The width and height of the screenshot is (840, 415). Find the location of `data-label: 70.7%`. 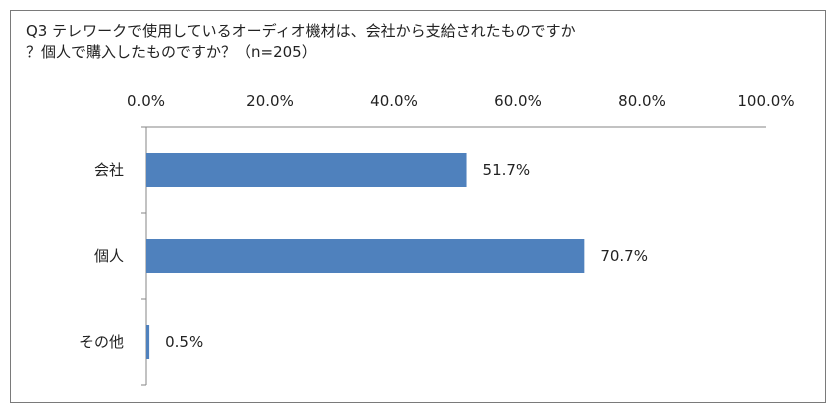

data-label: 70.7% is located at coordinates (624, 256).